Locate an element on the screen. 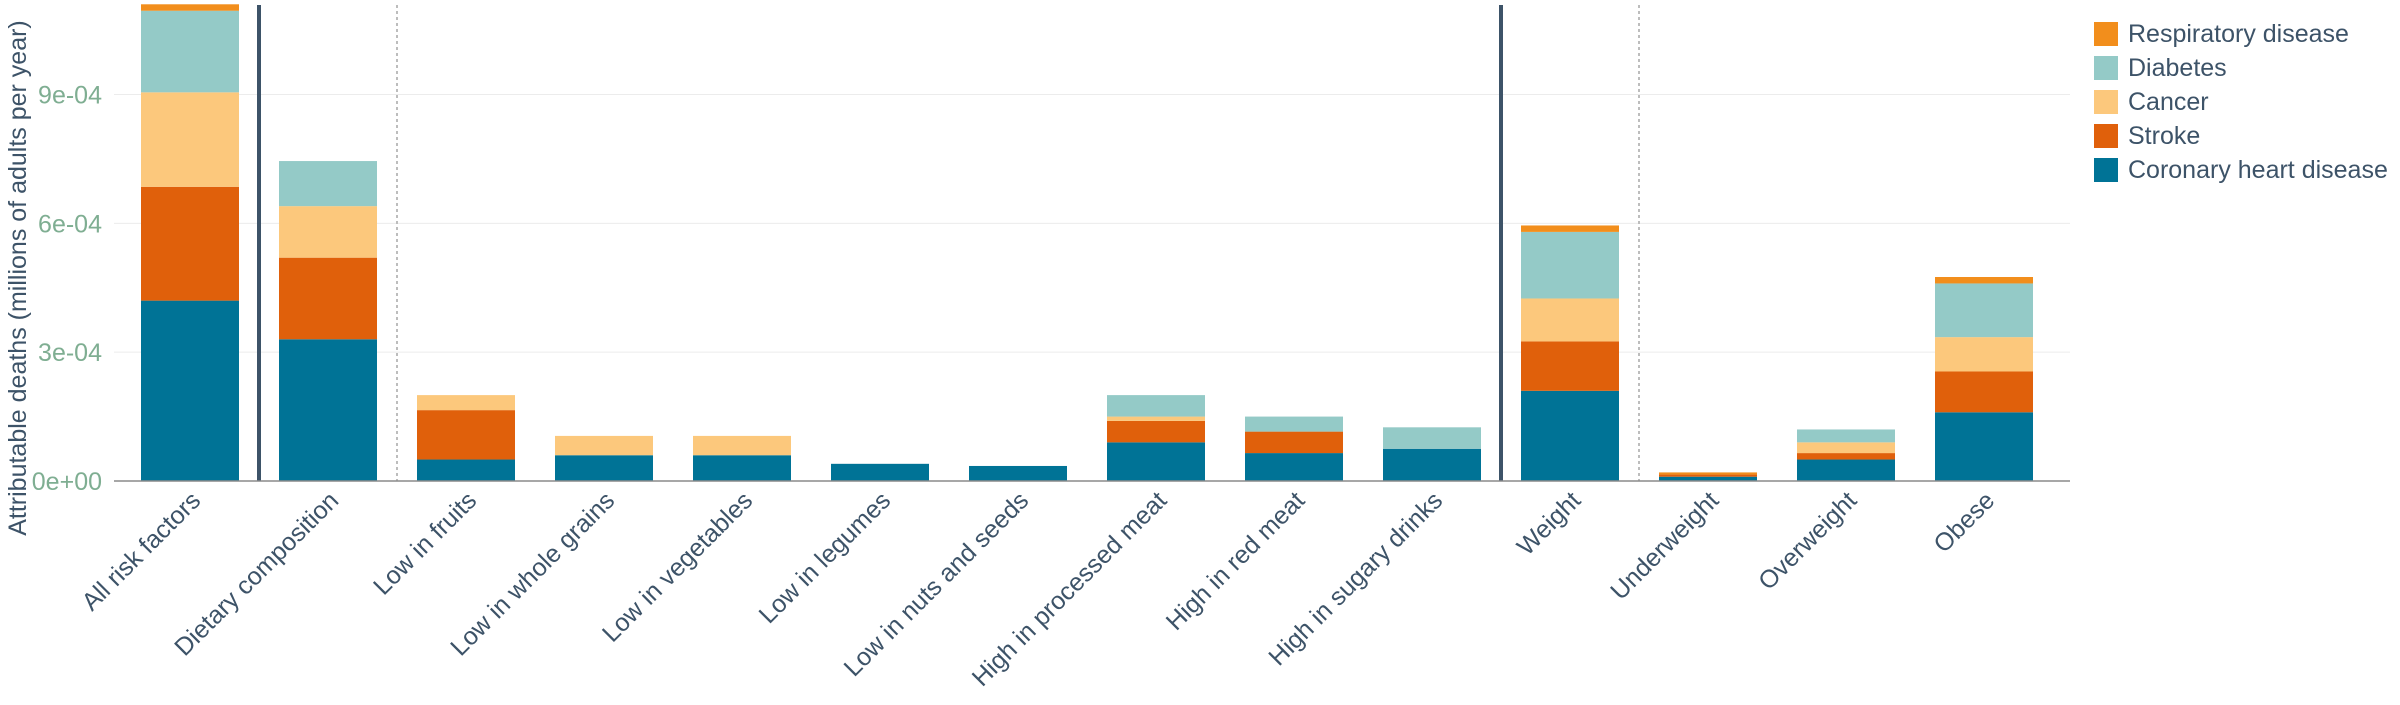 The height and width of the screenshot is (705, 2400). y-tick-label: 9e-04 is located at coordinates (70, 95).